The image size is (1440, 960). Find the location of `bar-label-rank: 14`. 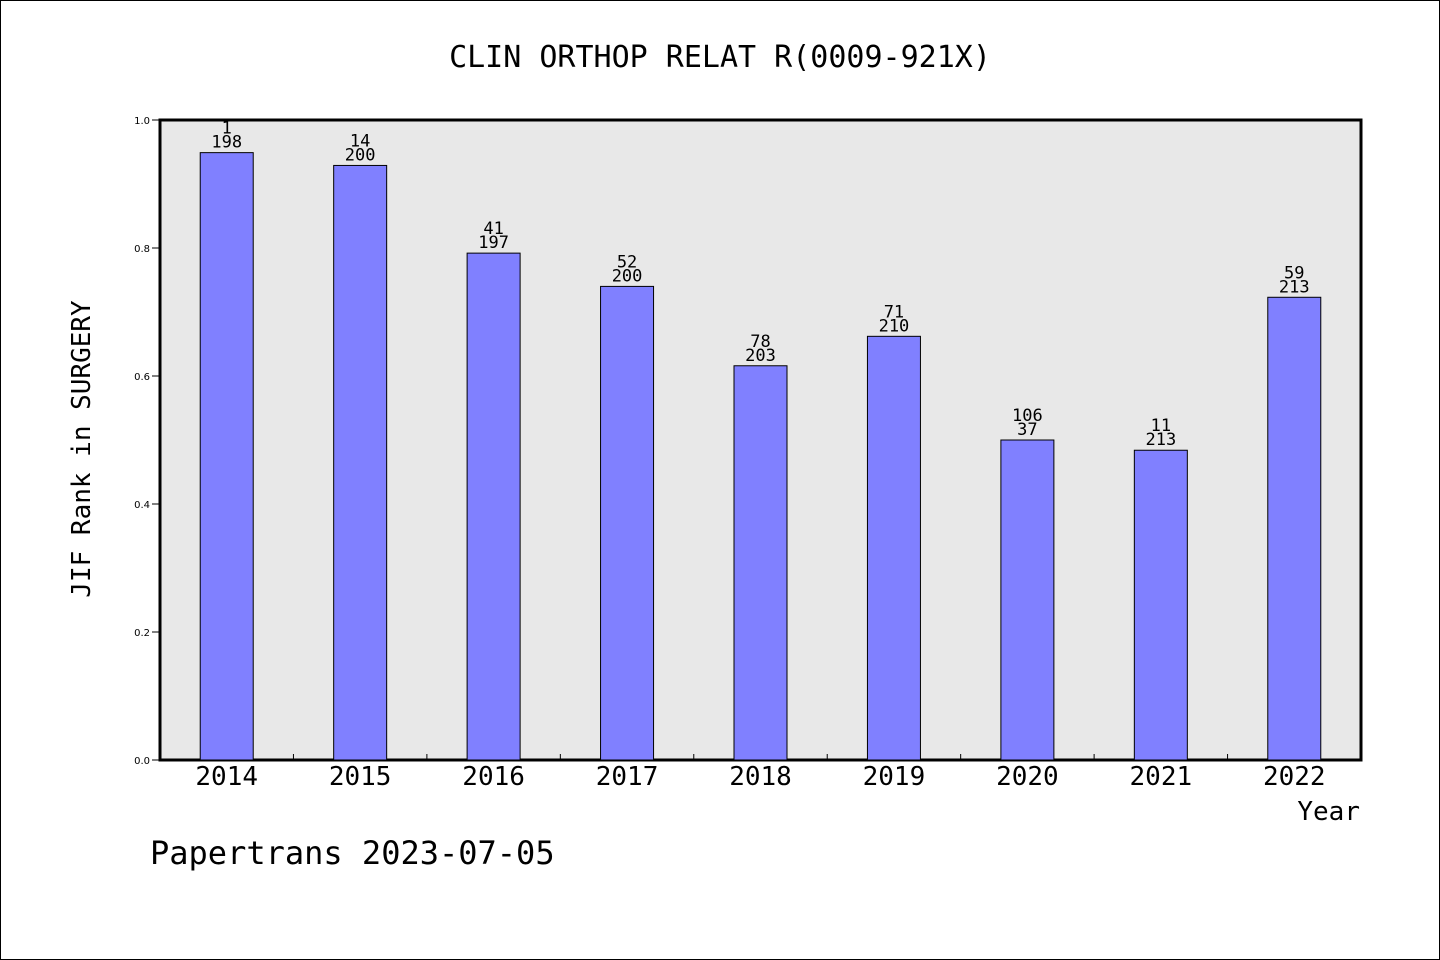

bar-label-rank: 14 is located at coordinates (360, 141).